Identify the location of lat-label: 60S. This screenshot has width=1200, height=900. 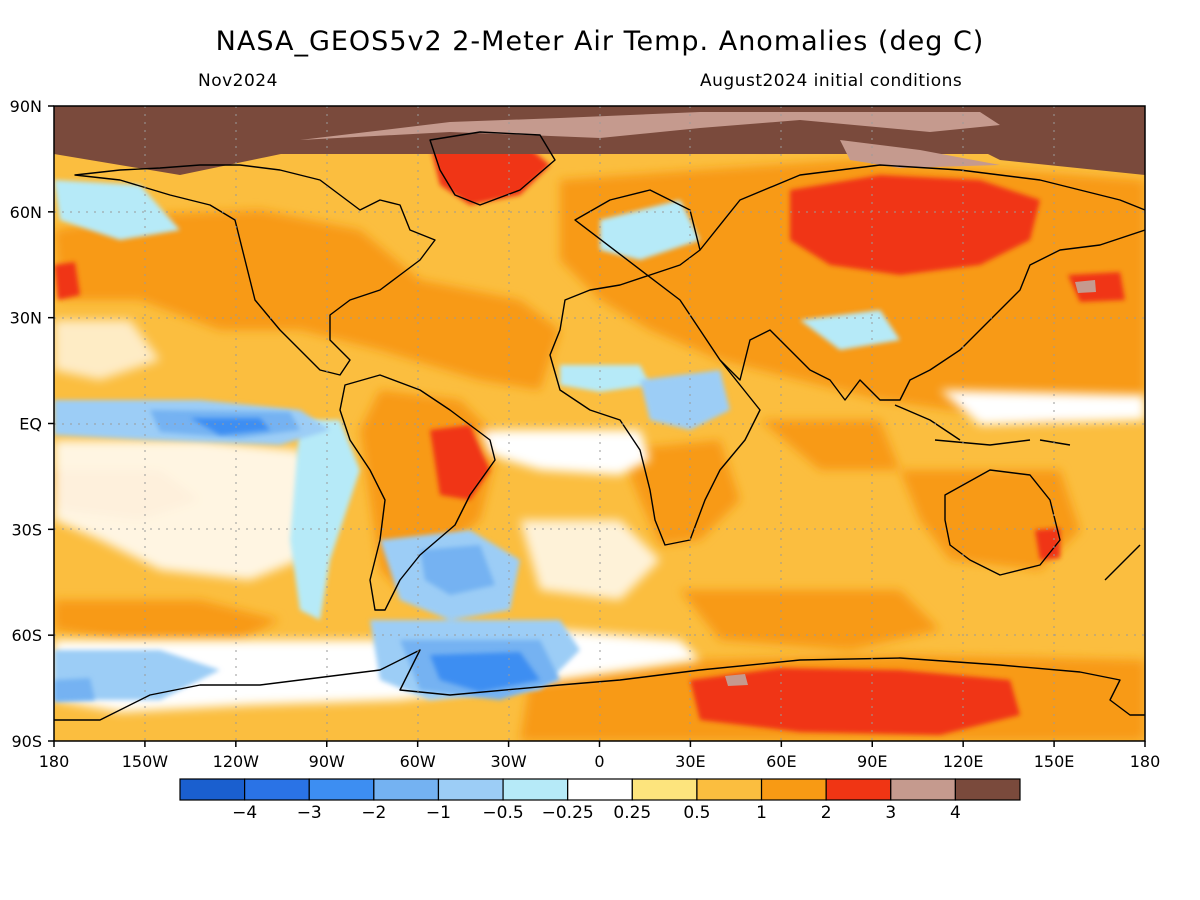
(26, 635).